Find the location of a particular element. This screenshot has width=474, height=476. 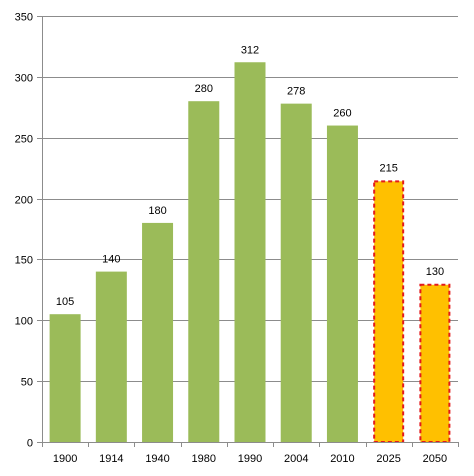

data-label: 280 is located at coordinates (204, 89).